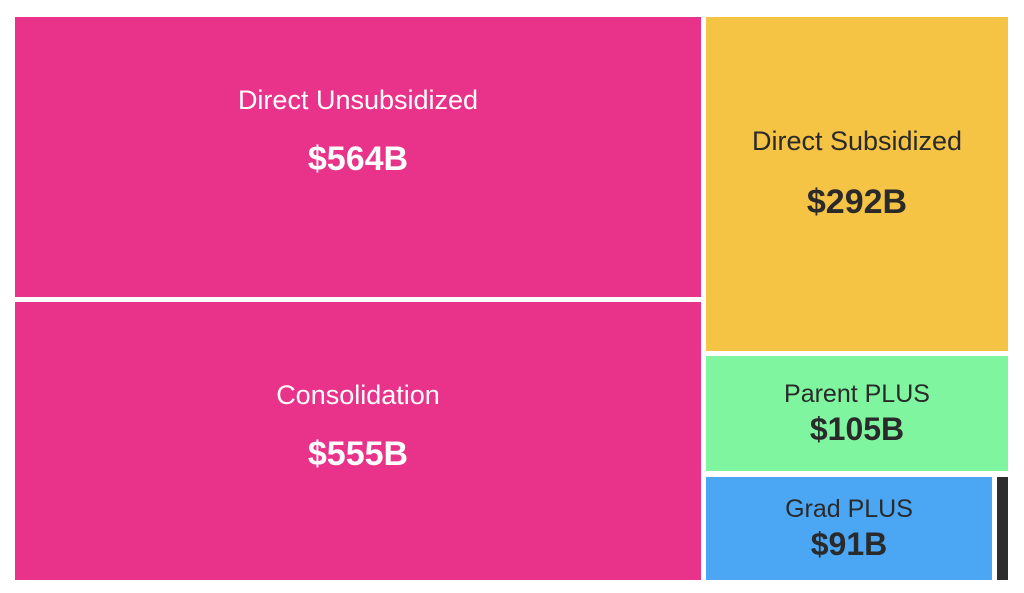 This screenshot has height=593, width=1024. What do you see at coordinates (857, 393) in the screenshot?
I see `tile-label: Parent PLUS` at bounding box center [857, 393].